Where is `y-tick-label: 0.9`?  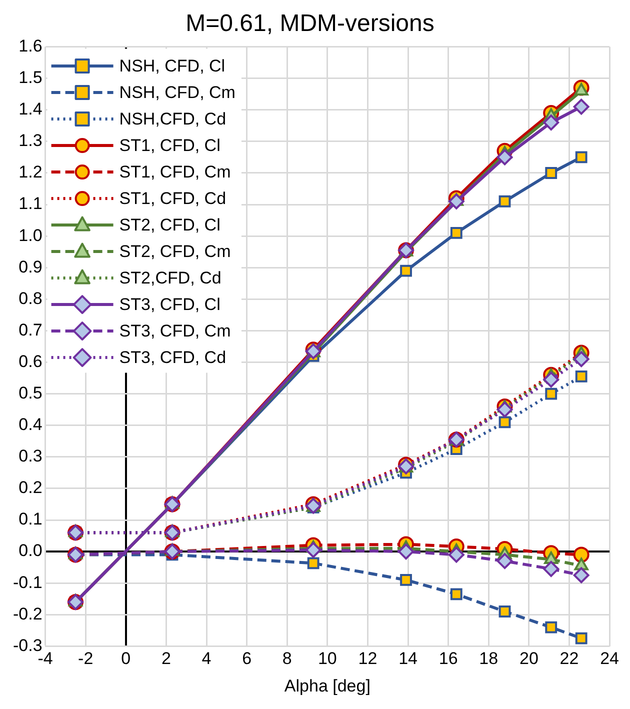
y-tick-label: 0.9 is located at coordinates (30, 266).